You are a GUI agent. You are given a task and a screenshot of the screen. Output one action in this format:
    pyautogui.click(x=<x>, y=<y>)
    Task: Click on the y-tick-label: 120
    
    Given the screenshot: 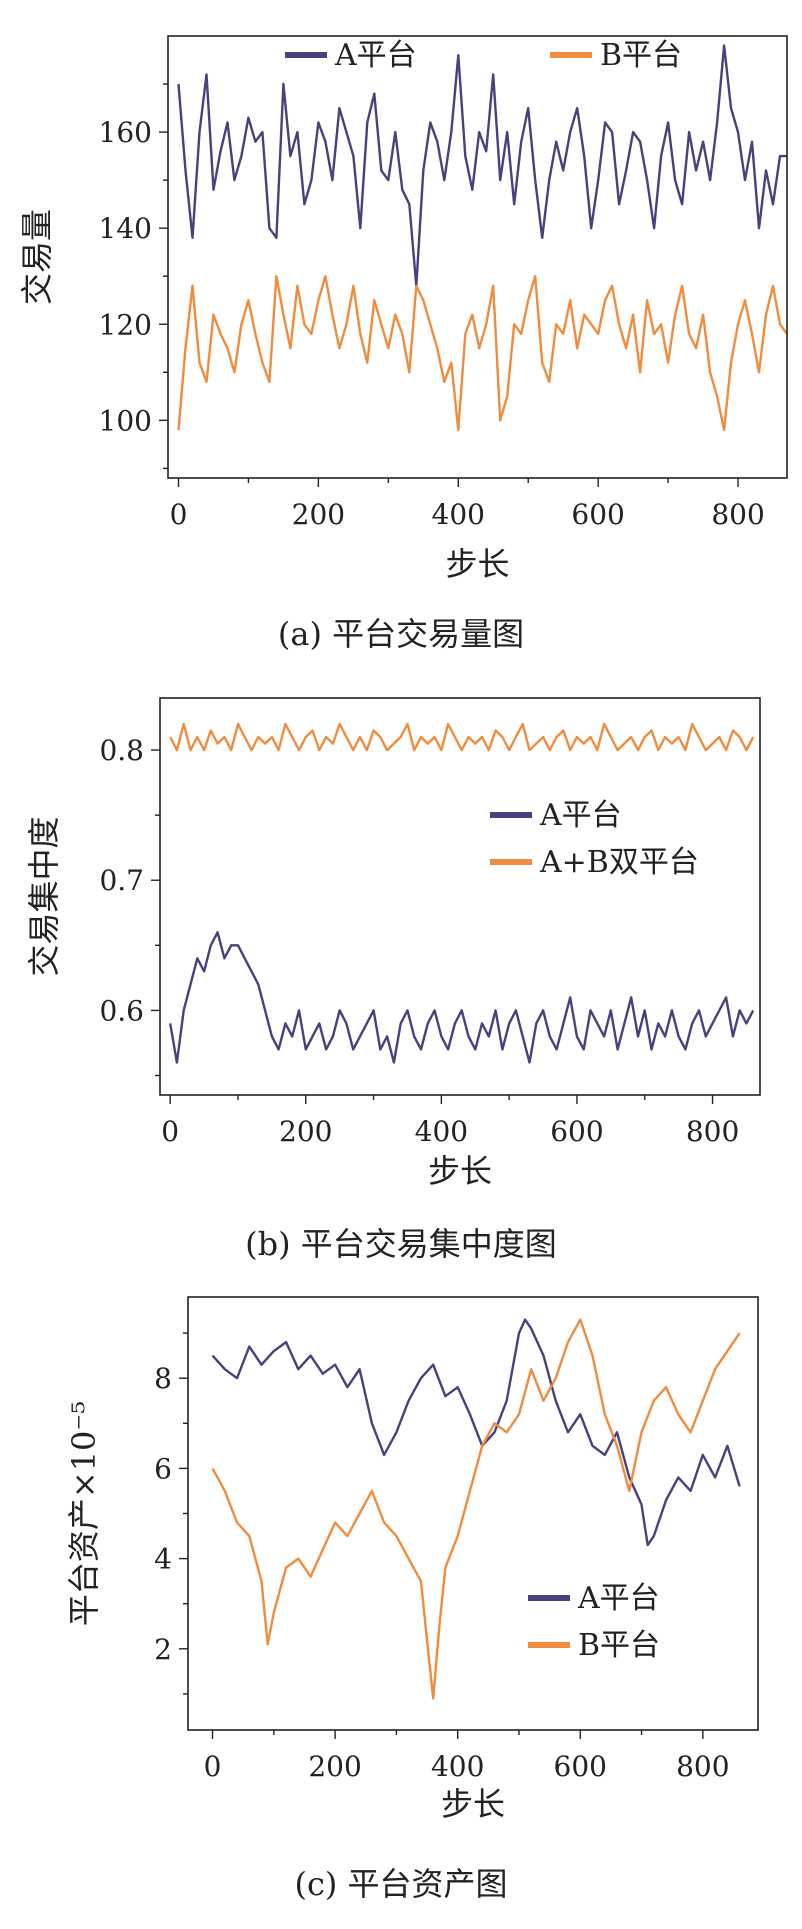 What is the action you would take?
    pyautogui.click(x=125, y=324)
    